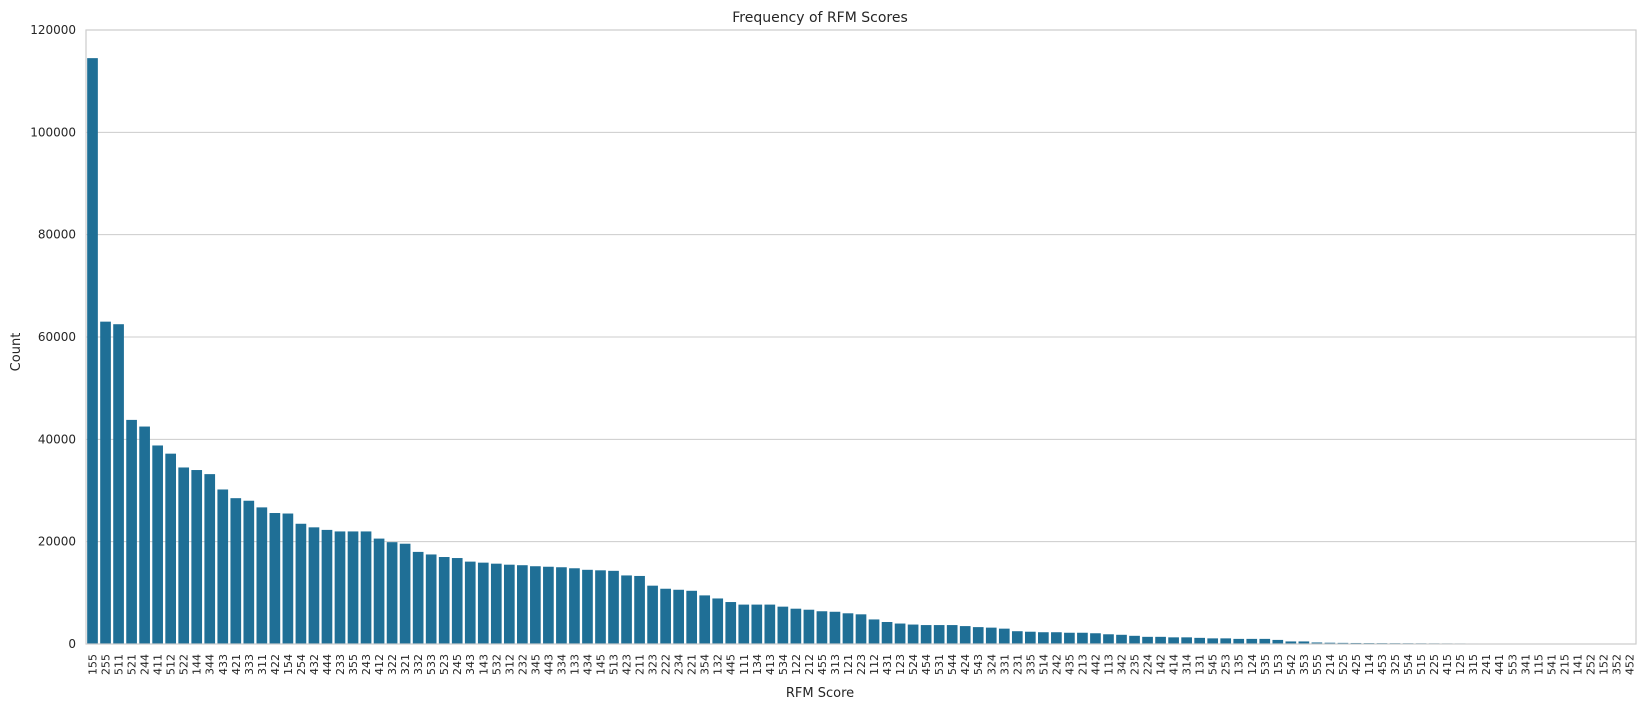 The width and height of the screenshot is (1646, 708). Describe the element at coordinates (640, 664) in the screenshot. I see `x-tick-label: 211` at that location.